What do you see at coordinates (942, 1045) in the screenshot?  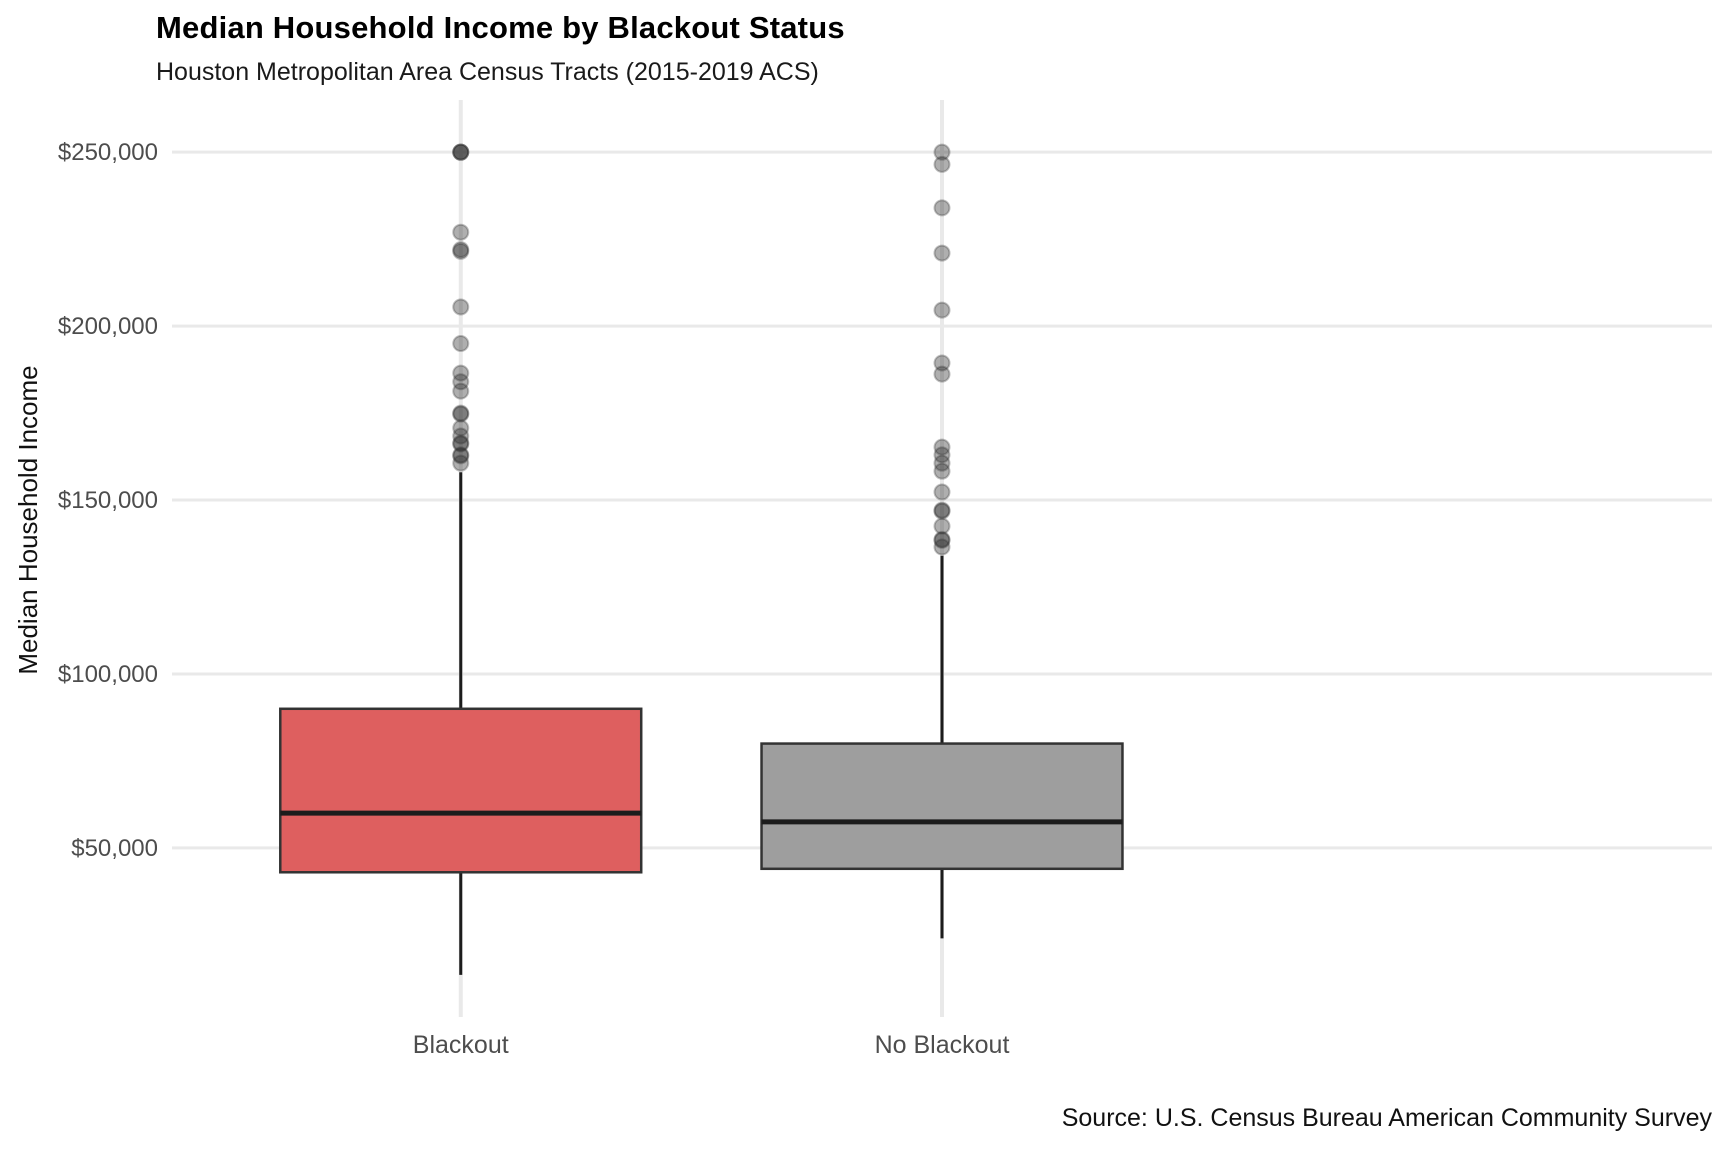 I see `x-category-label: No Blackout` at bounding box center [942, 1045].